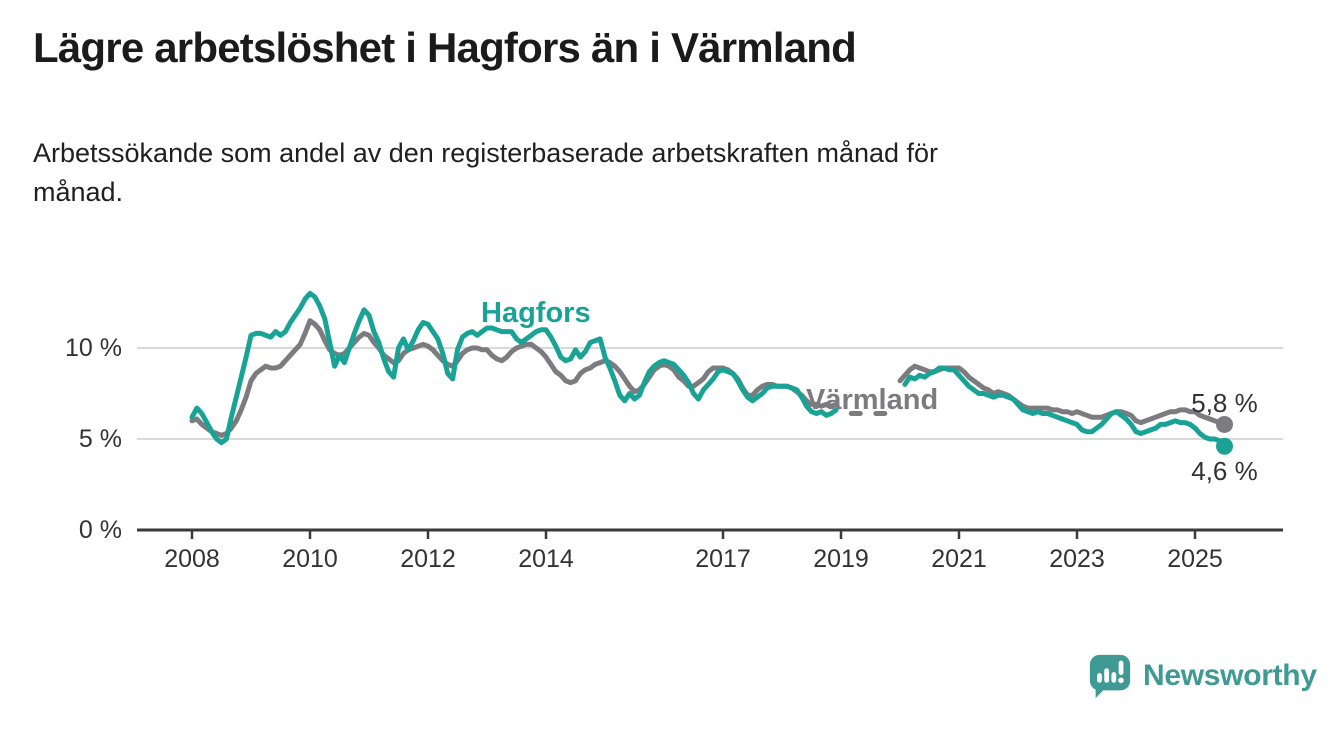 The image size is (1340, 734). I want to click on series-line-vrmland, so click(1062, 395).